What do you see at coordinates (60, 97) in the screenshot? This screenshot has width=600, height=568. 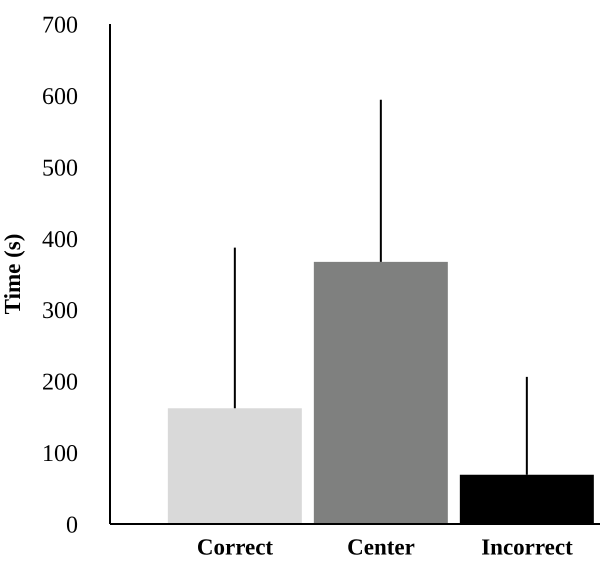 I see `y-tick-label: 600` at bounding box center [60, 97].